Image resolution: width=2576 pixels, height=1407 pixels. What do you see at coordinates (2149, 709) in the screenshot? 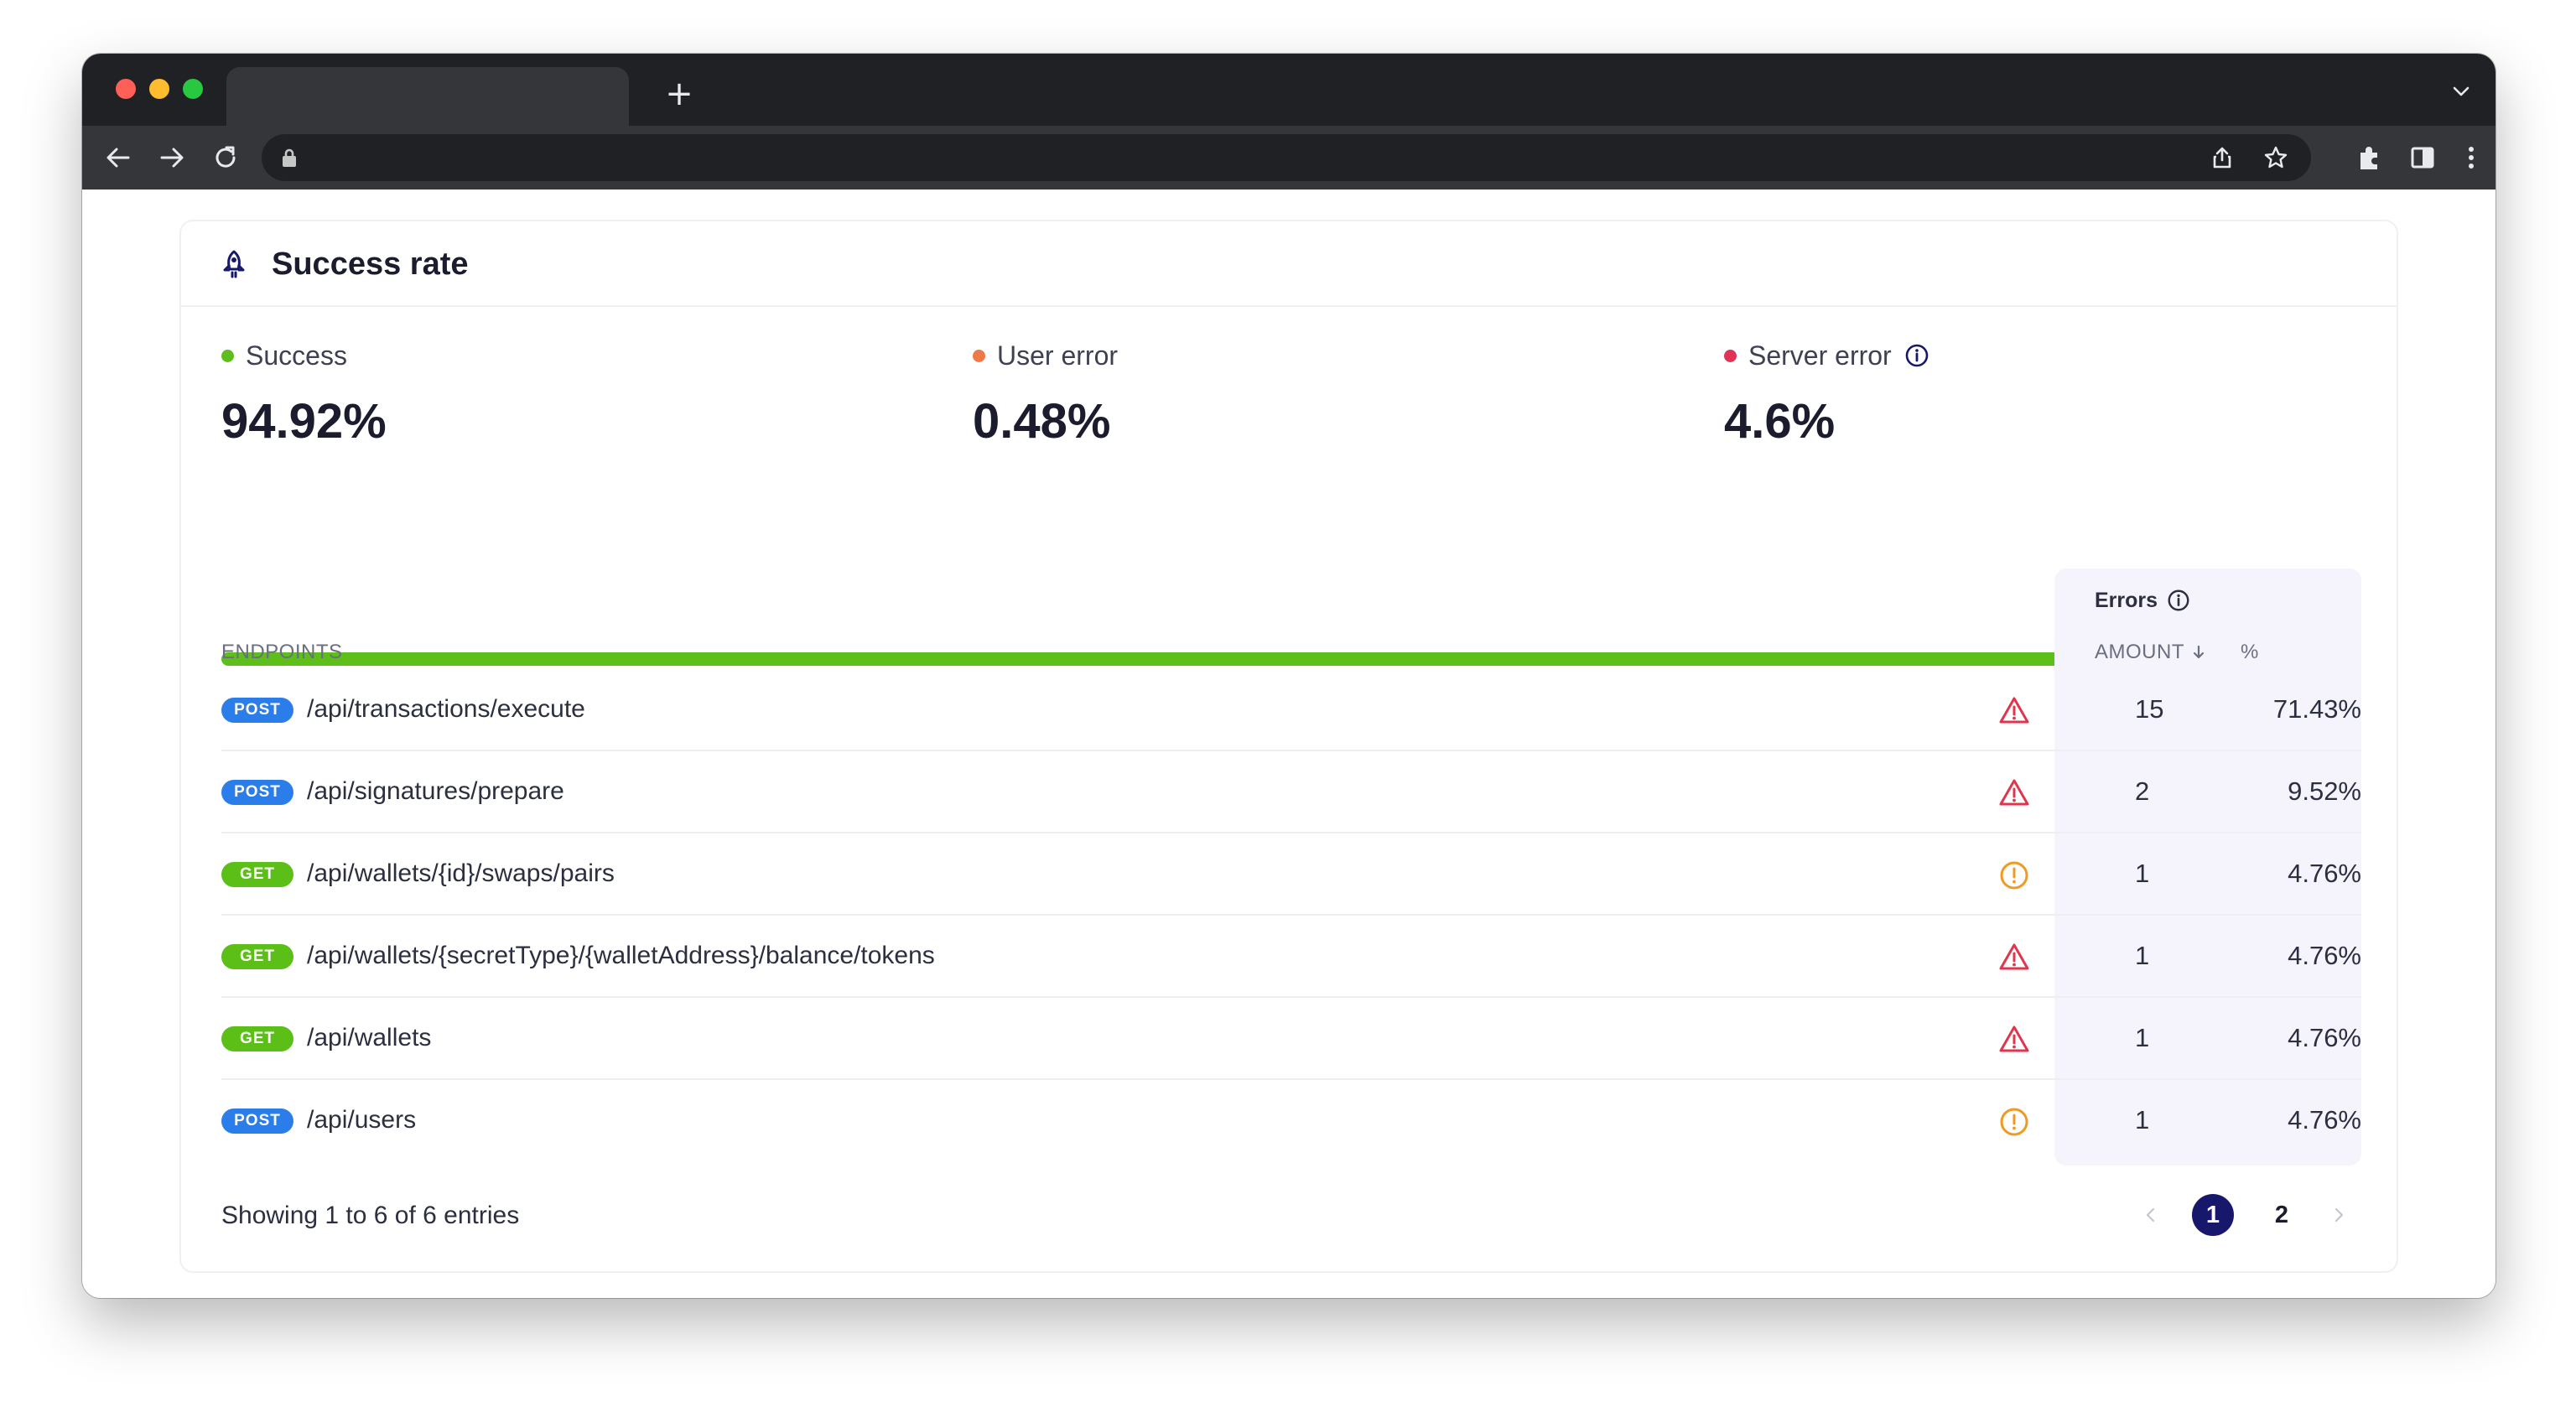
I see `error-amount: 15` at bounding box center [2149, 709].